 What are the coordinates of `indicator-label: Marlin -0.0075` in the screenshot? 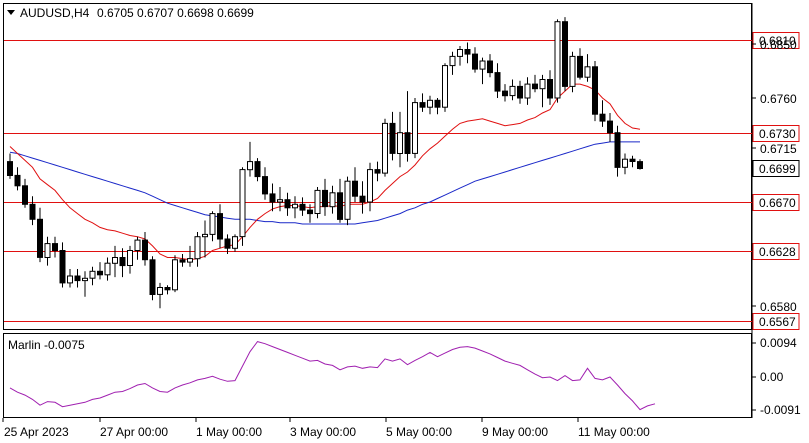 It's located at (46, 345).